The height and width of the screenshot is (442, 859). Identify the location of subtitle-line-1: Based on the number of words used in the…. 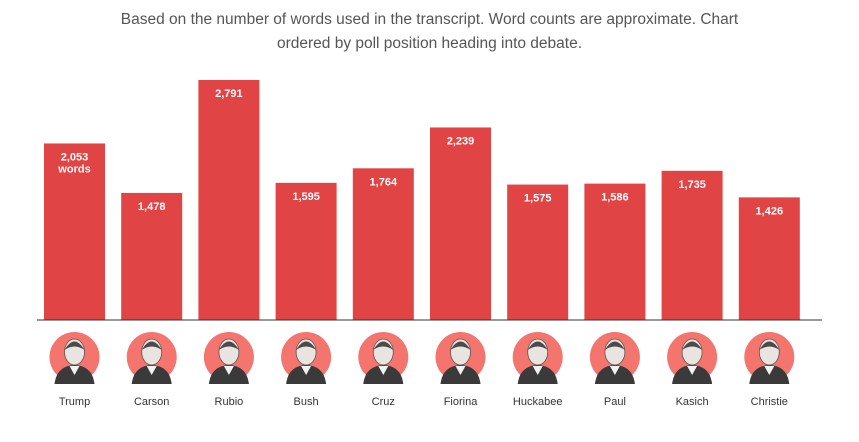
(429, 19).